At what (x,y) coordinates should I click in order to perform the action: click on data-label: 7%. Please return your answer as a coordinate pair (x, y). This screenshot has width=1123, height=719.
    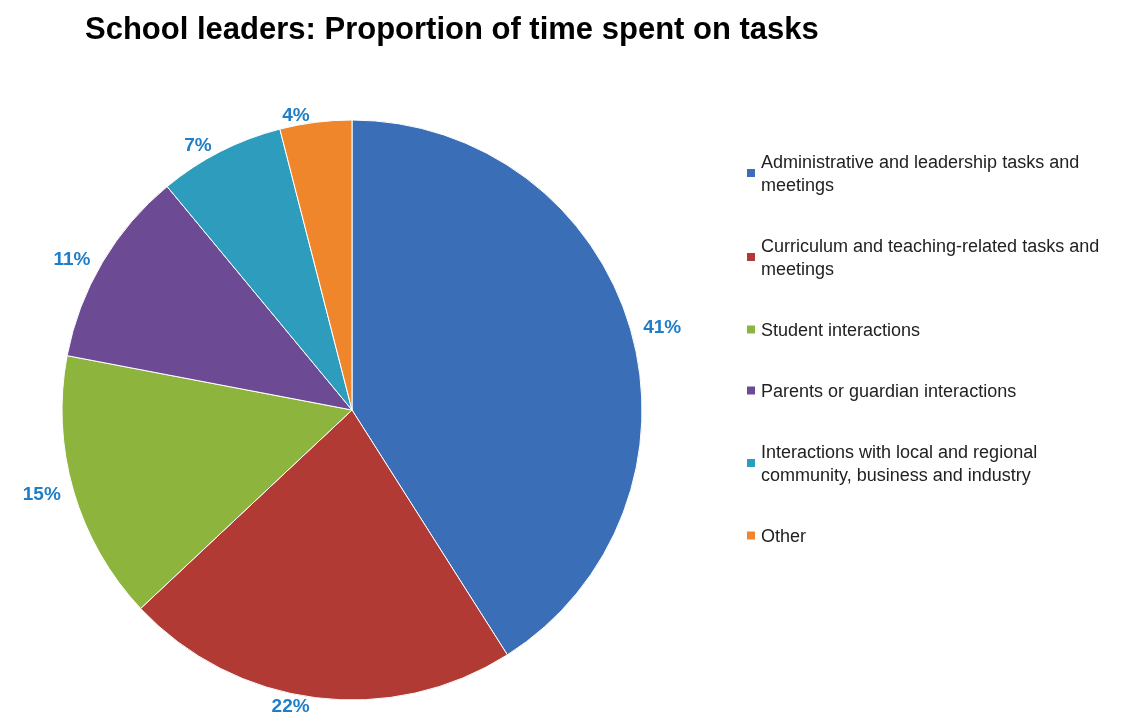
    Looking at the image, I should click on (198, 144).